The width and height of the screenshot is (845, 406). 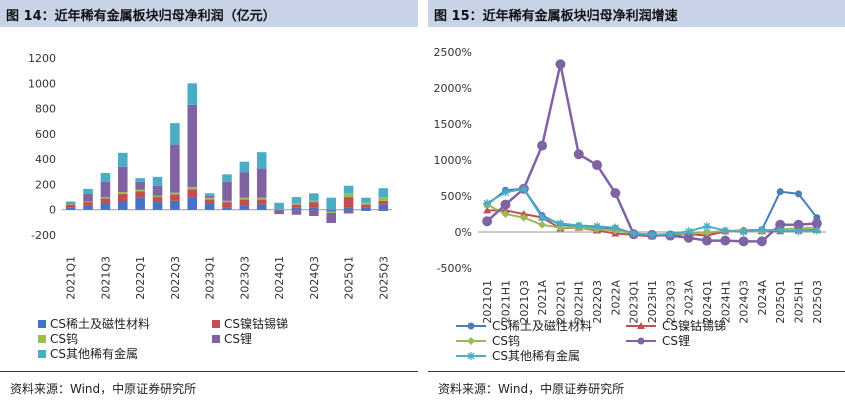 I want to click on left-x-tick-label: 2023Q3, so click(x=244, y=278).